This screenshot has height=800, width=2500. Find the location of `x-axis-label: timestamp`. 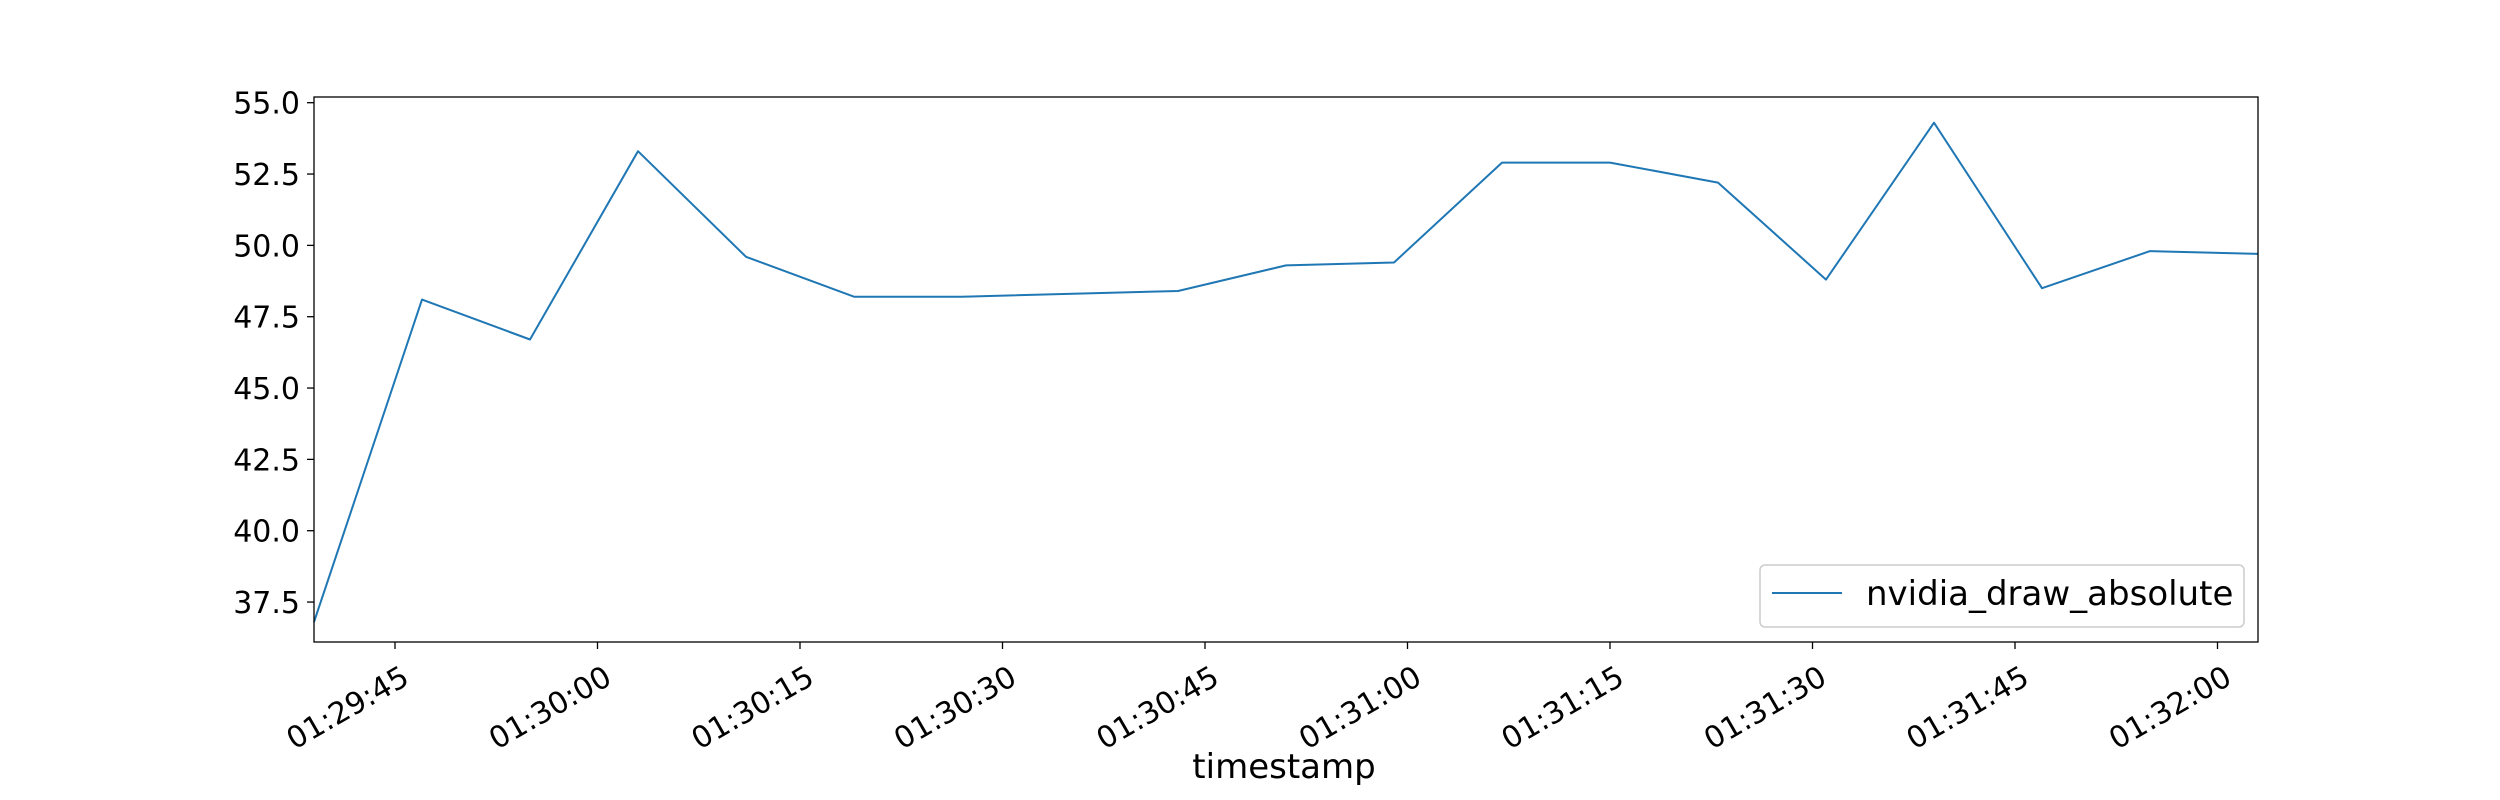

x-axis-label: timestamp is located at coordinates (1283, 767).